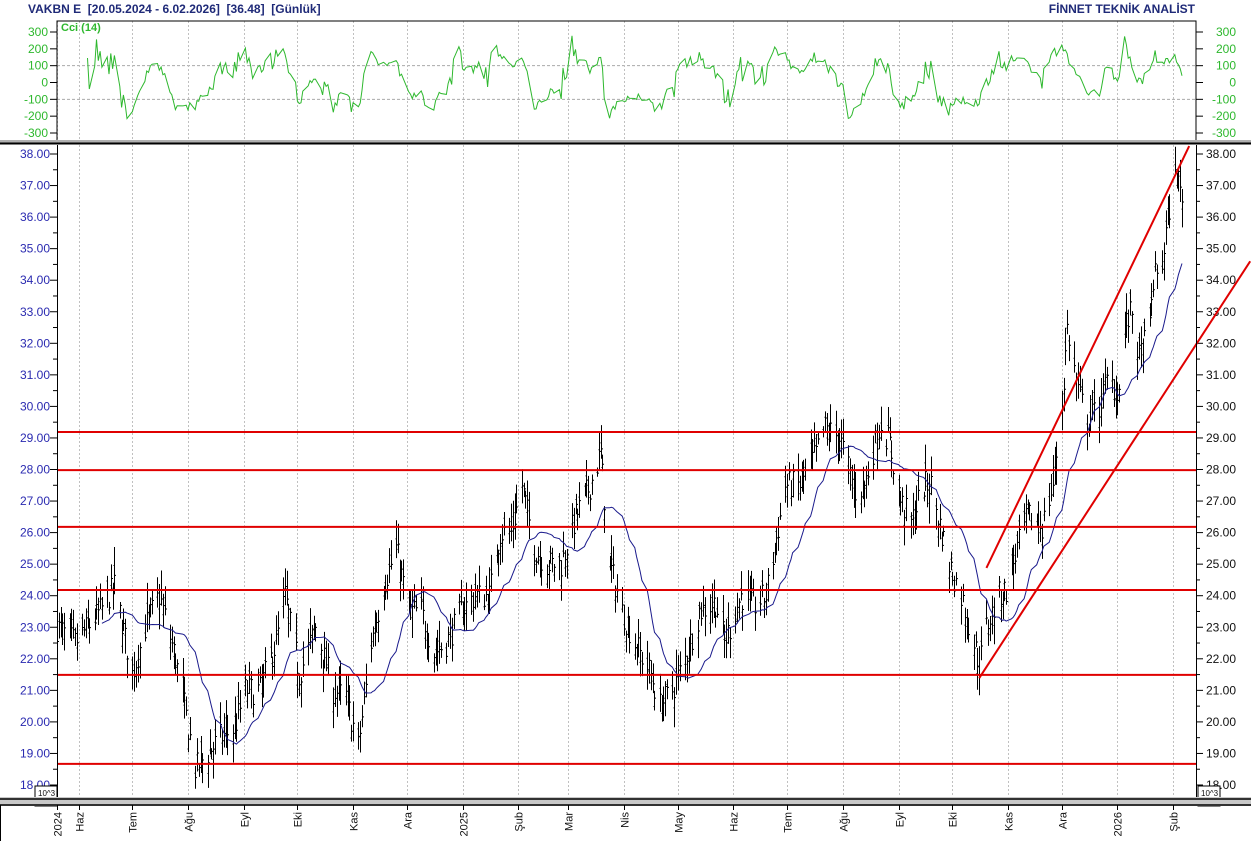 The width and height of the screenshot is (1251, 841). I want to click on x-axis-label: Mar, so click(570, 821).